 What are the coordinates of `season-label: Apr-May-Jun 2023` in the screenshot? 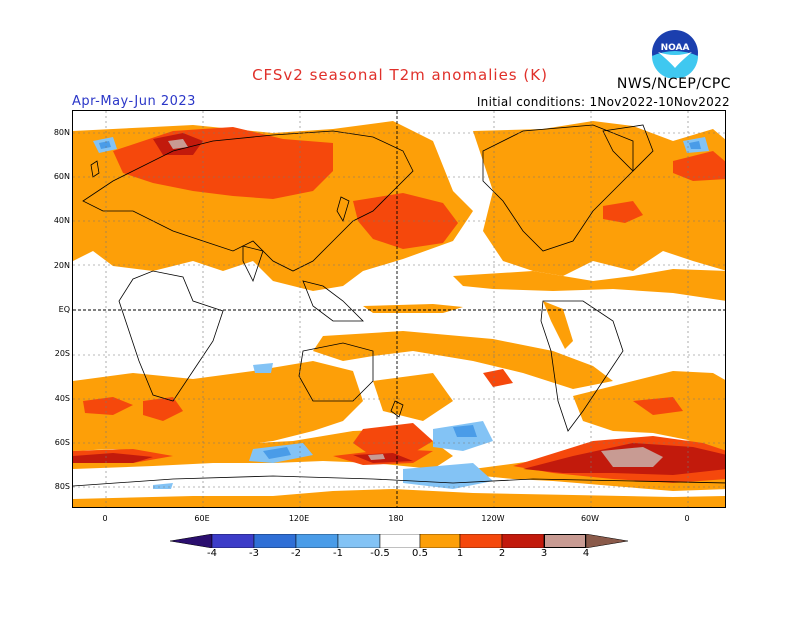 It's located at (134, 101).